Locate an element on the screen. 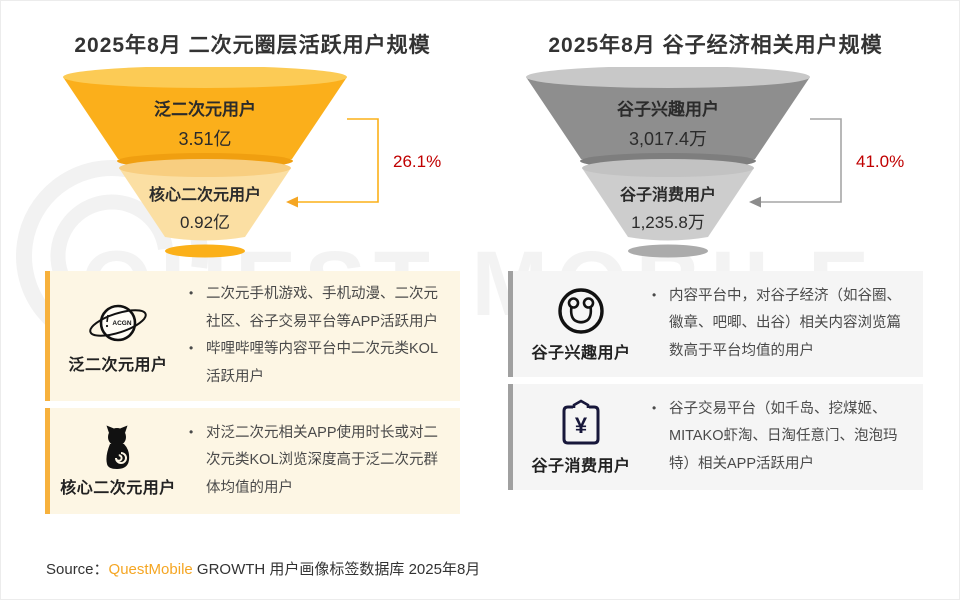 Image resolution: width=960 pixels, height=600 pixels. conversion-rate: 41.0% is located at coordinates (880, 161).